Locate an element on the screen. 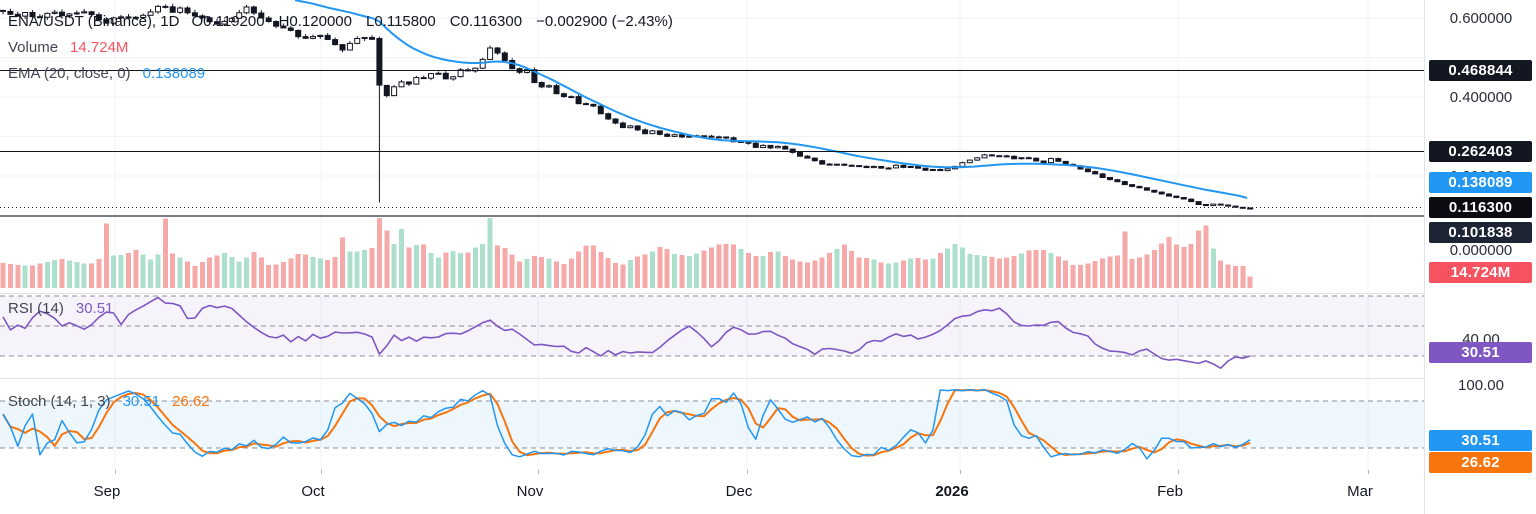  rsi-value: 30.51 is located at coordinates (94, 308).